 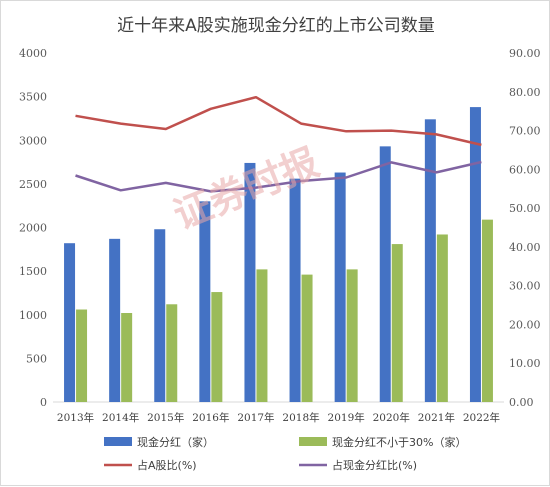 What do you see at coordinates (33, 315) in the screenshot?
I see `y-left-tick-label: 1000` at bounding box center [33, 315].